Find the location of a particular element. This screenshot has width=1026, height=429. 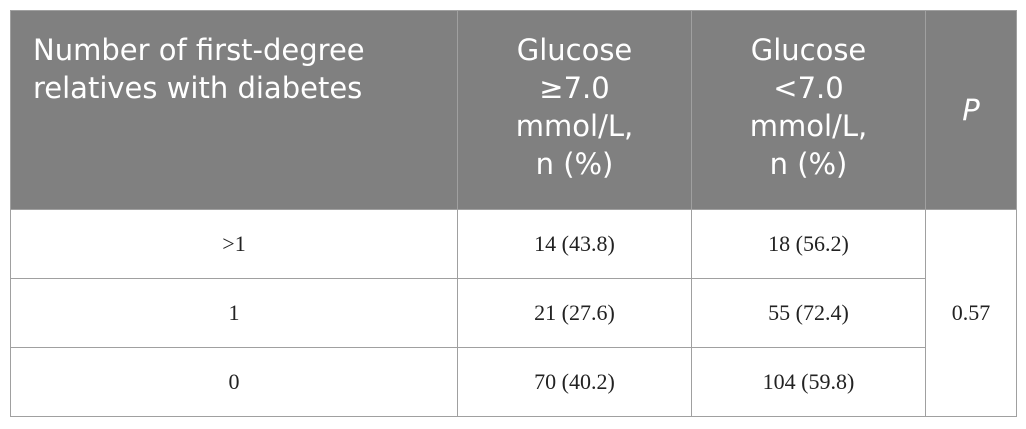

header-cell: Glucose <7.0 mmol/L, n (%) is located at coordinates (808, 110).